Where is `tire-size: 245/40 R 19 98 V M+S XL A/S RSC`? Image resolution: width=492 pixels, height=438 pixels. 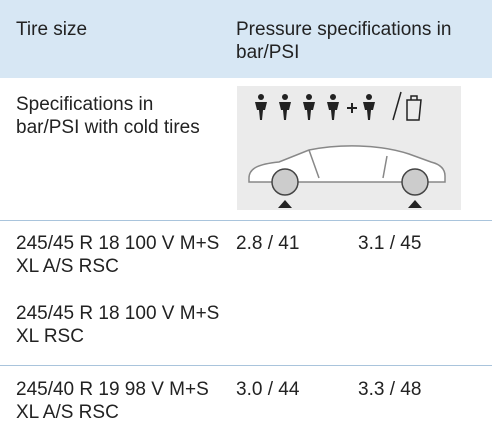 tire-size: 245/40 R 19 98 V M+S XL A/S RSC is located at coordinates (112, 401).